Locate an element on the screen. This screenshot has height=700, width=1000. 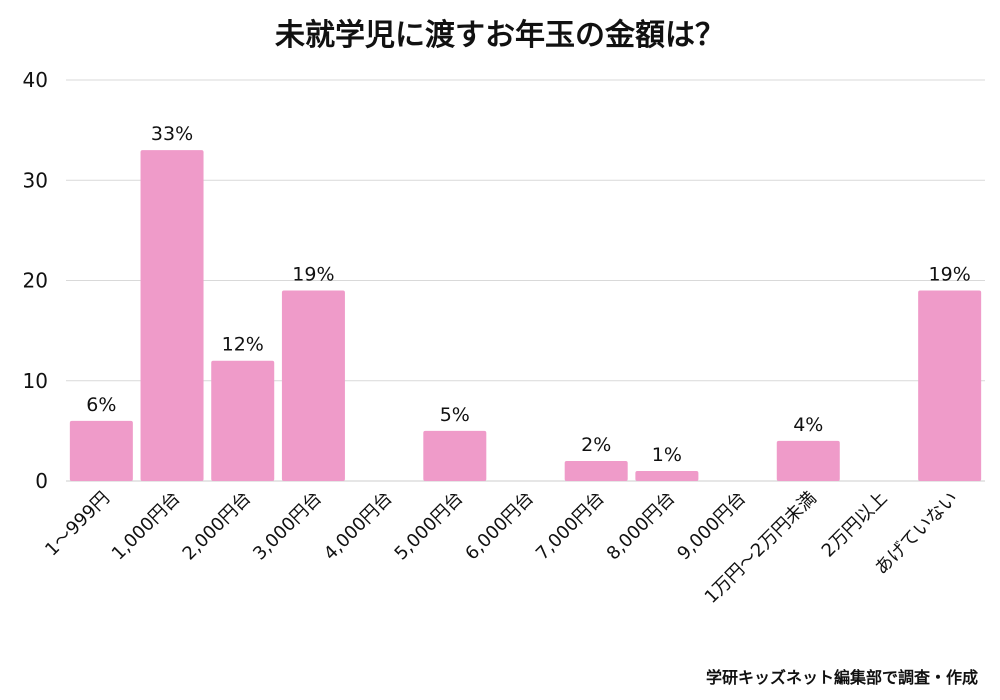
data-label: 33% is located at coordinates (172, 134).